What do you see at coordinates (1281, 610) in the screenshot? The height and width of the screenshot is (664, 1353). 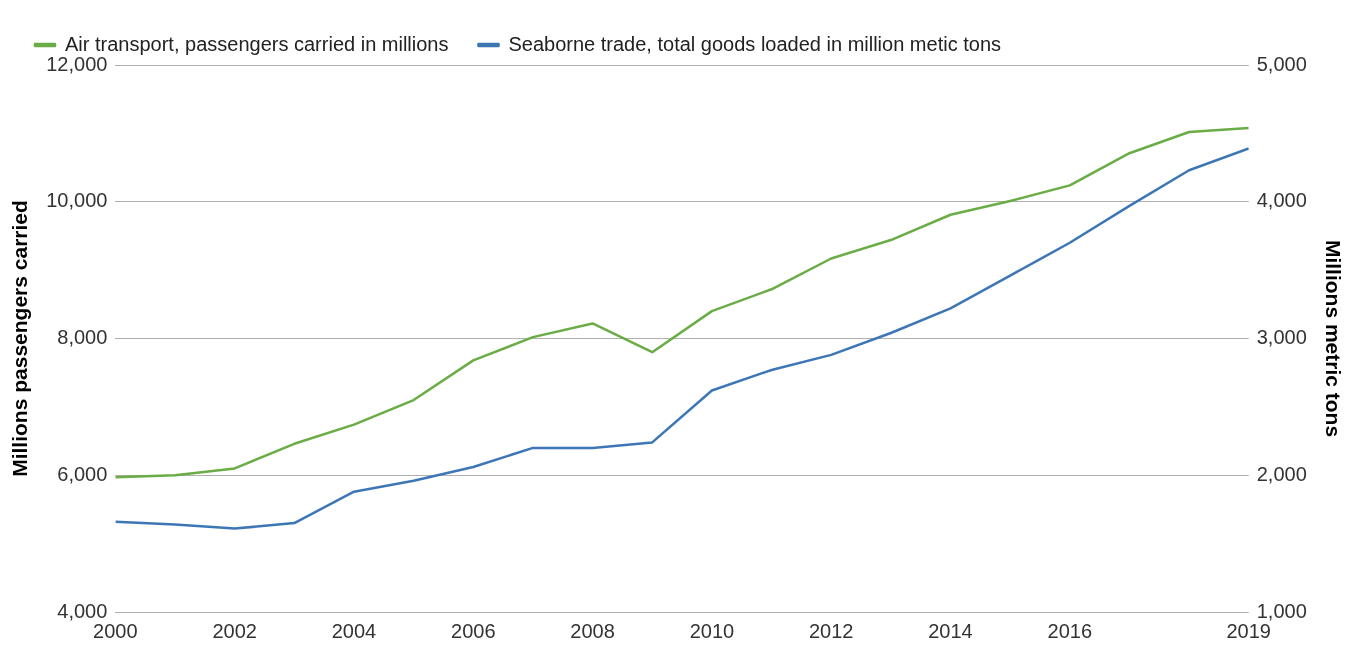 I see `y2-tick-label: 1,000` at bounding box center [1281, 610].